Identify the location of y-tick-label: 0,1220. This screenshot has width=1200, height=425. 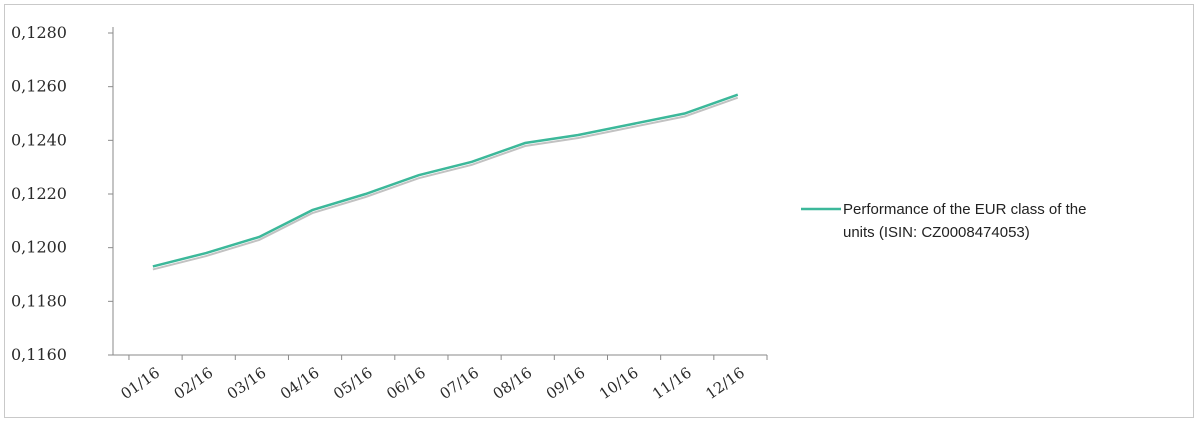
(39, 193).